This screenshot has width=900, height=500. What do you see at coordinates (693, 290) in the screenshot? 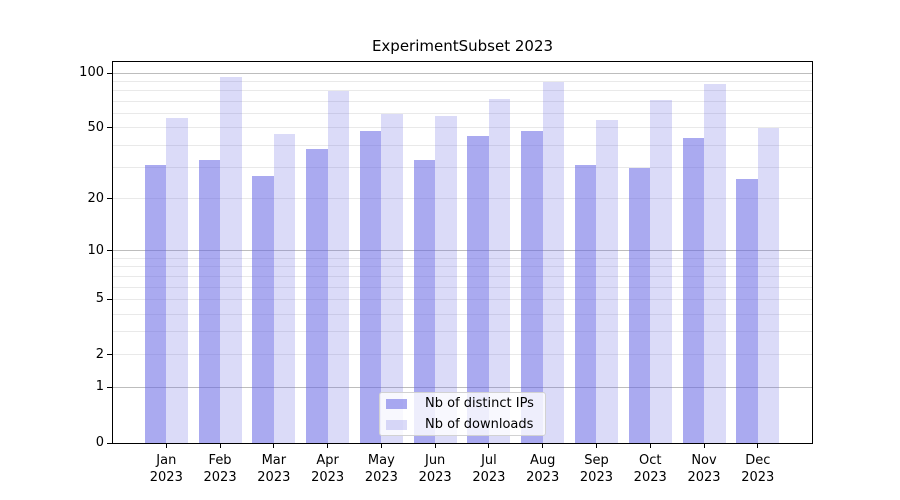
I see `bar-distinct-ips-nov` at bounding box center [693, 290].